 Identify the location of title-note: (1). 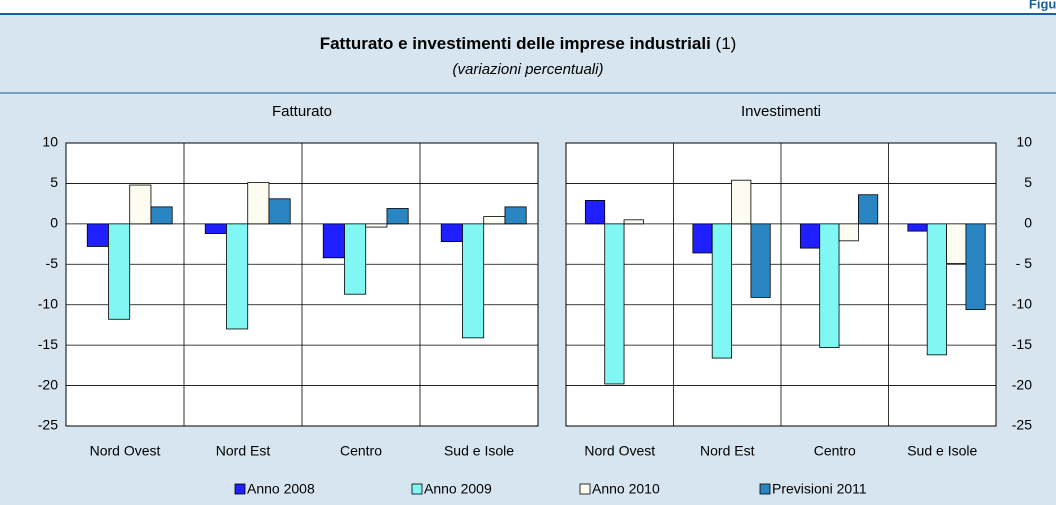
(726, 43).